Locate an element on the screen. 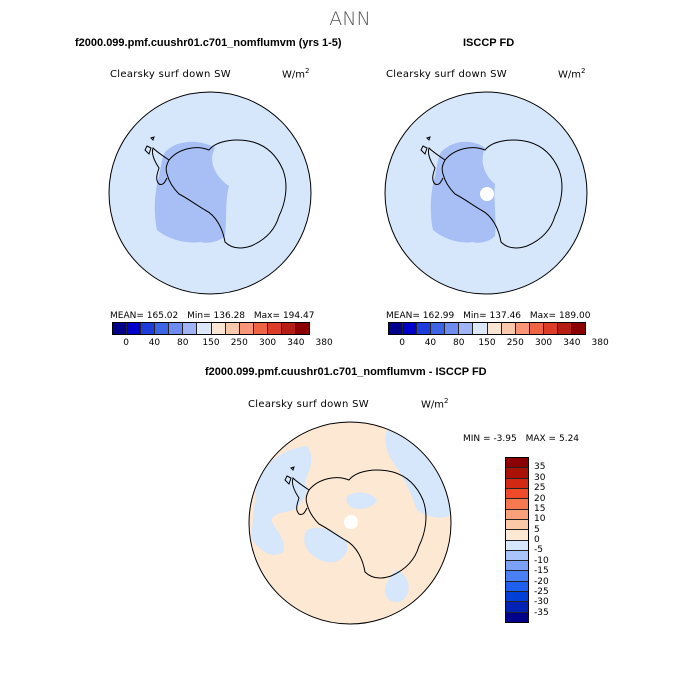 The width and height of the screenshot is (700, 700). obs-max-value: 189.00 is located at coordinates (574, 316).